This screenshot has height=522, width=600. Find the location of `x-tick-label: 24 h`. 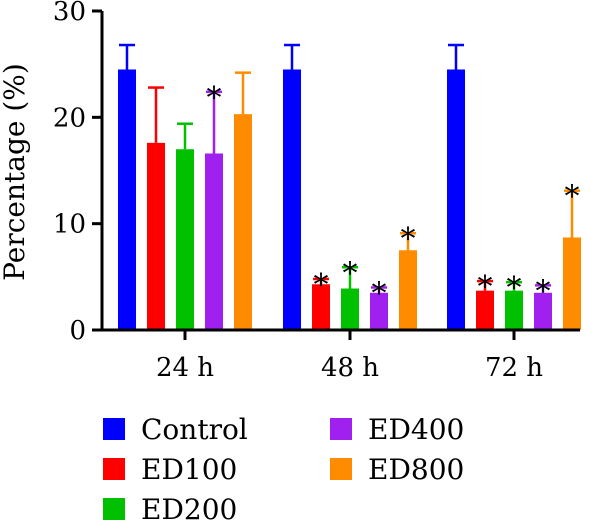

x-tick-label: 24 h is located at coordinates (185, 368).